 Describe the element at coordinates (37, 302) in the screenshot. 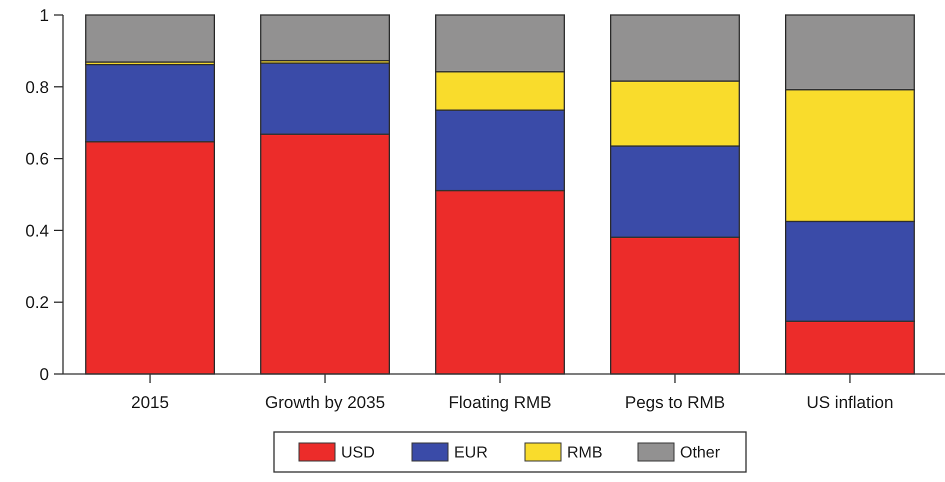

I see `y-tick-label: 0.2` at that location.